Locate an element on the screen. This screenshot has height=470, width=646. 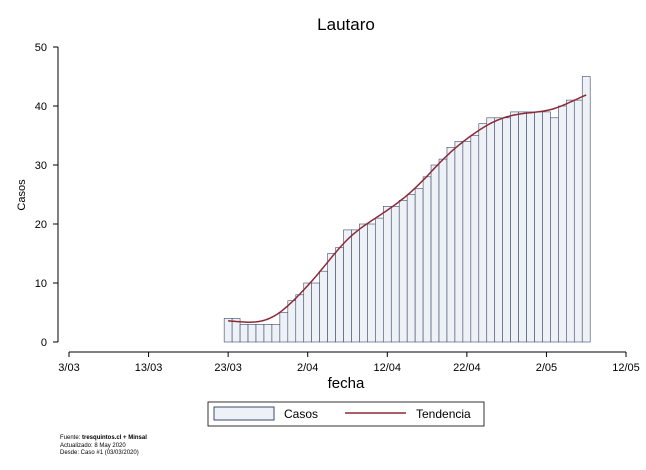
x-axis-label: fecha is located at coordinates (346, 383).